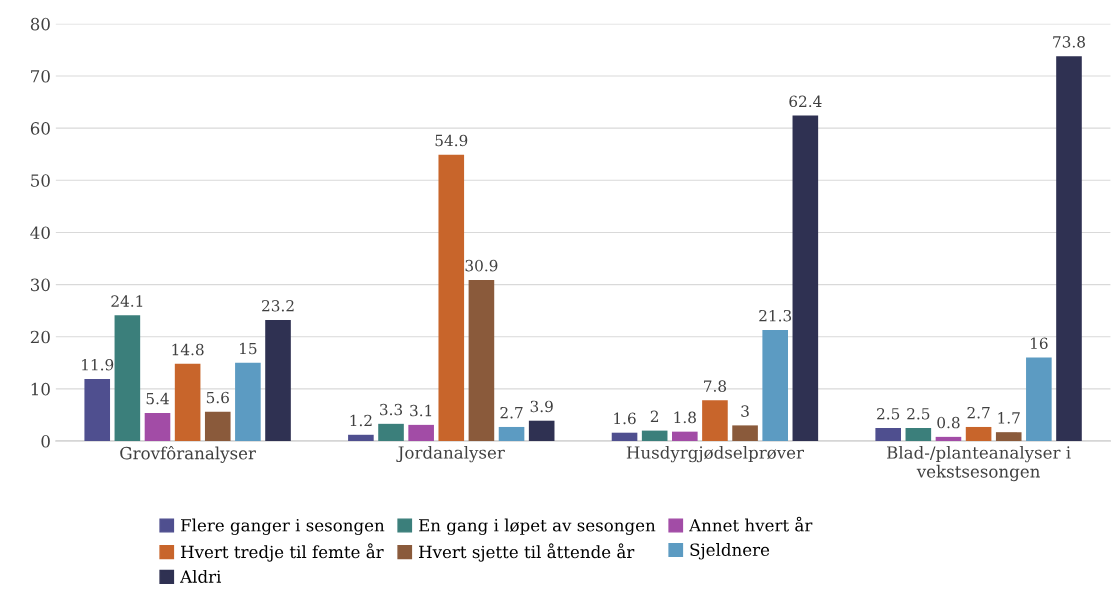 This screenshot has width=1116, height=596. What do you see at coordinates (391, 409) in the screenshot?
I see `data-label: 3.3` at bounding box center [391, 409].